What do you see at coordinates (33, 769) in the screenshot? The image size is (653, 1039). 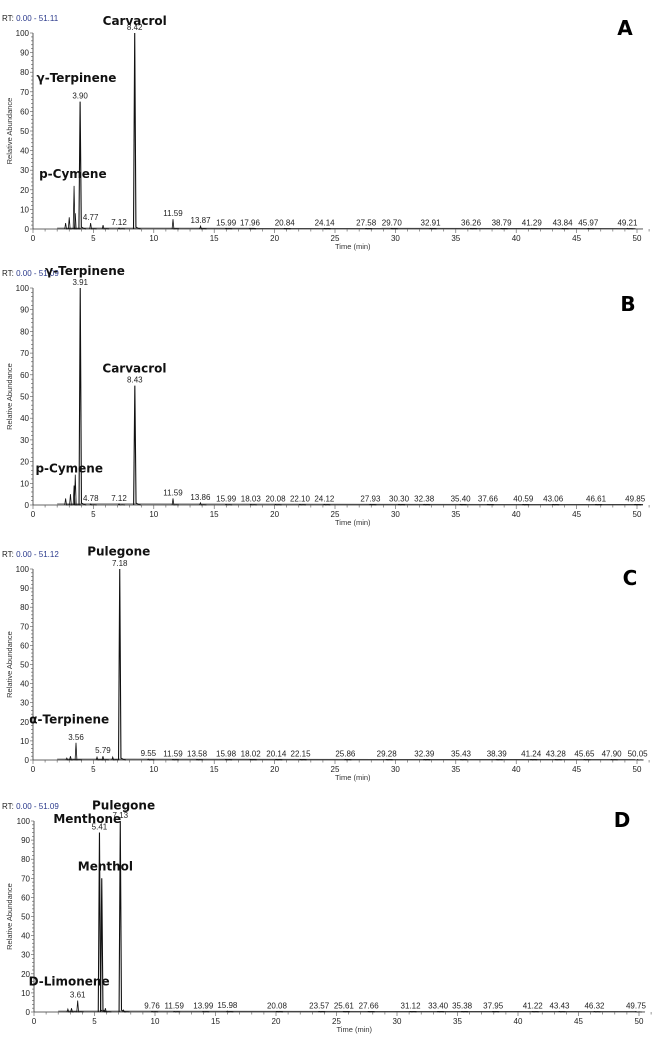 I see `x-tick-label: 0` at bounding box center [33, 769].